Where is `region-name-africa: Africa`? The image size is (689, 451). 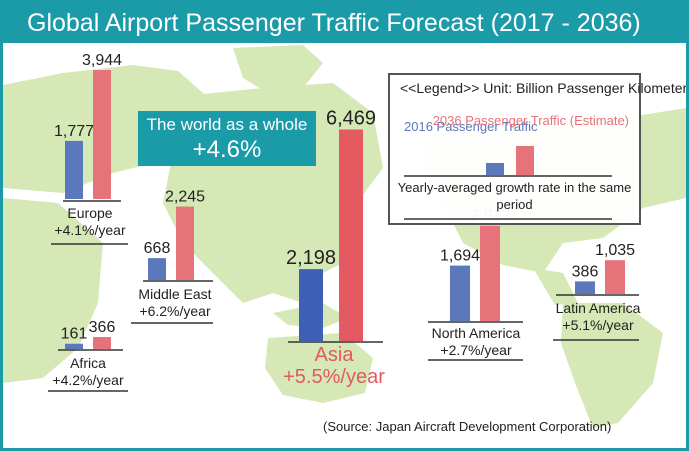
region-name-africa: Africa is located at coordinates (88, 363).